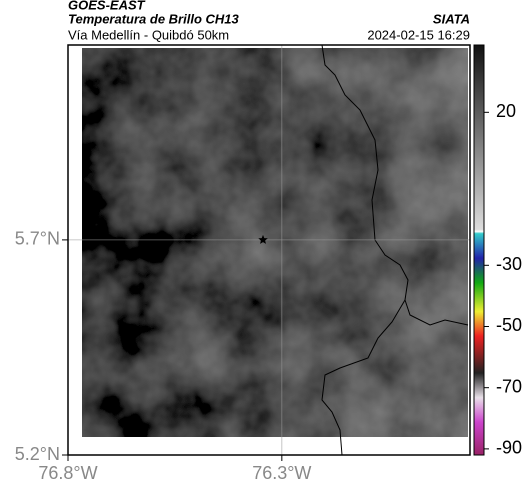  What do you see at coordinates (418, 34) in the screenshot?
I see `timestamp: 2024-02-15 16:29` at bounding box center [418, 34].